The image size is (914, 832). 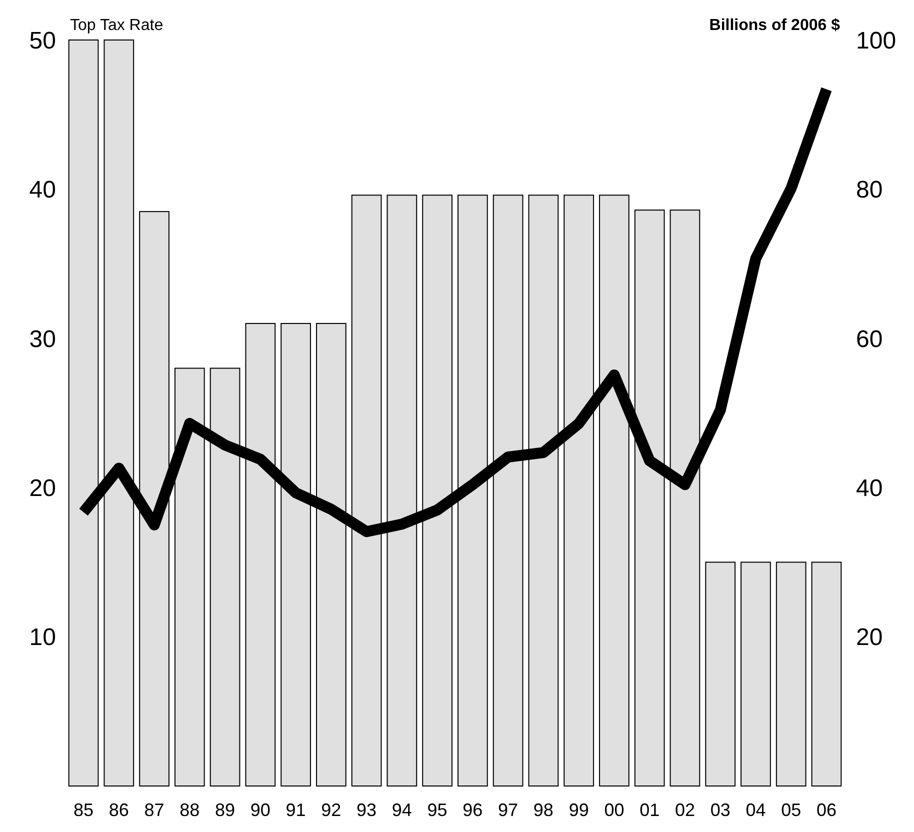 I want to click on x-tick-label: 95, so click(x=437, y=810).